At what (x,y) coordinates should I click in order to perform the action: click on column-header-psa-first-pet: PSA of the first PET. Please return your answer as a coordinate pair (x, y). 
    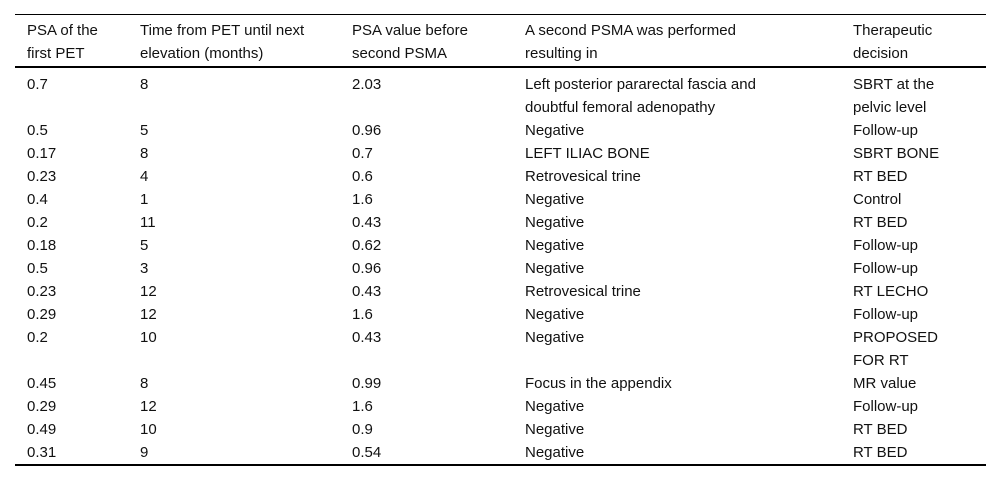
    Looking at the image, I should click on (77, 41).